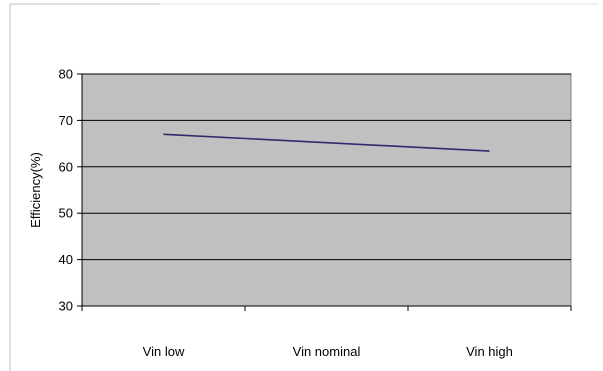 Image resolution: width=603 pixels, height=371 pixels. What do you see at coordinates (66, 259) in the screenshot?
I see `y-tick-label: 40` at bounding box center [66, 259].